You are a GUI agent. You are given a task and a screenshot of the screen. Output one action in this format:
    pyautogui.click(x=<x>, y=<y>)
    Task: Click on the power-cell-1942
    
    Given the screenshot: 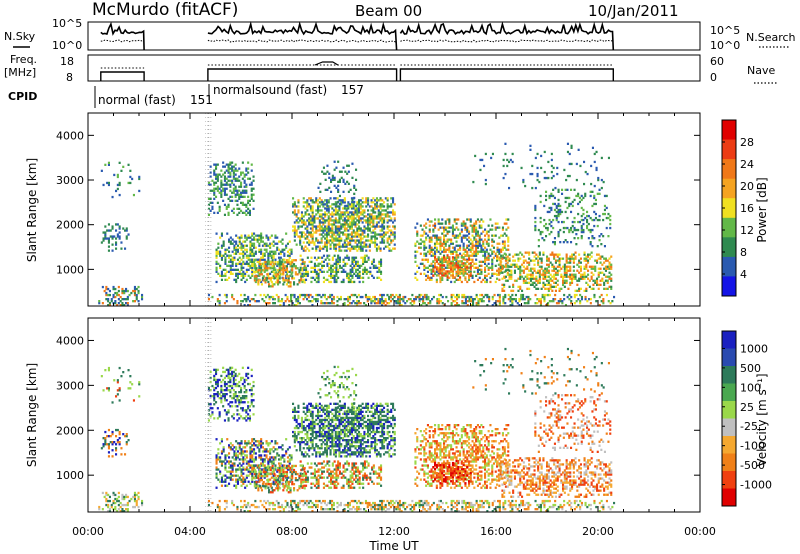 What is the action you would take?
    pyautogui.click(x=318, y=275)
    